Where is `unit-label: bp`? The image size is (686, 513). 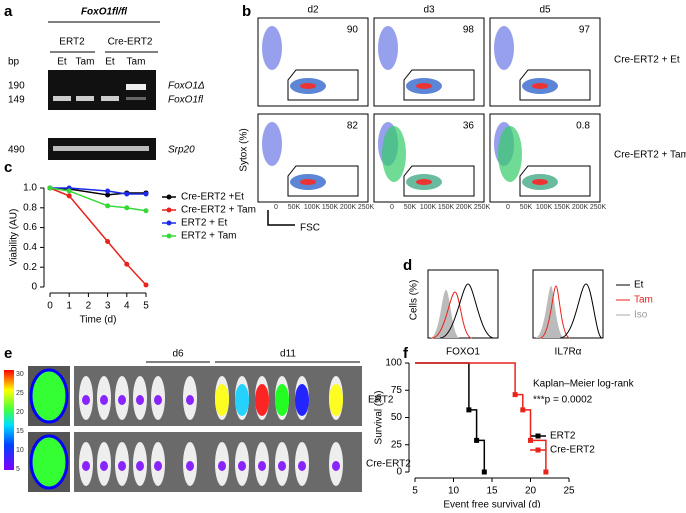 unit-label: bp is located at coordinates (14, 62).